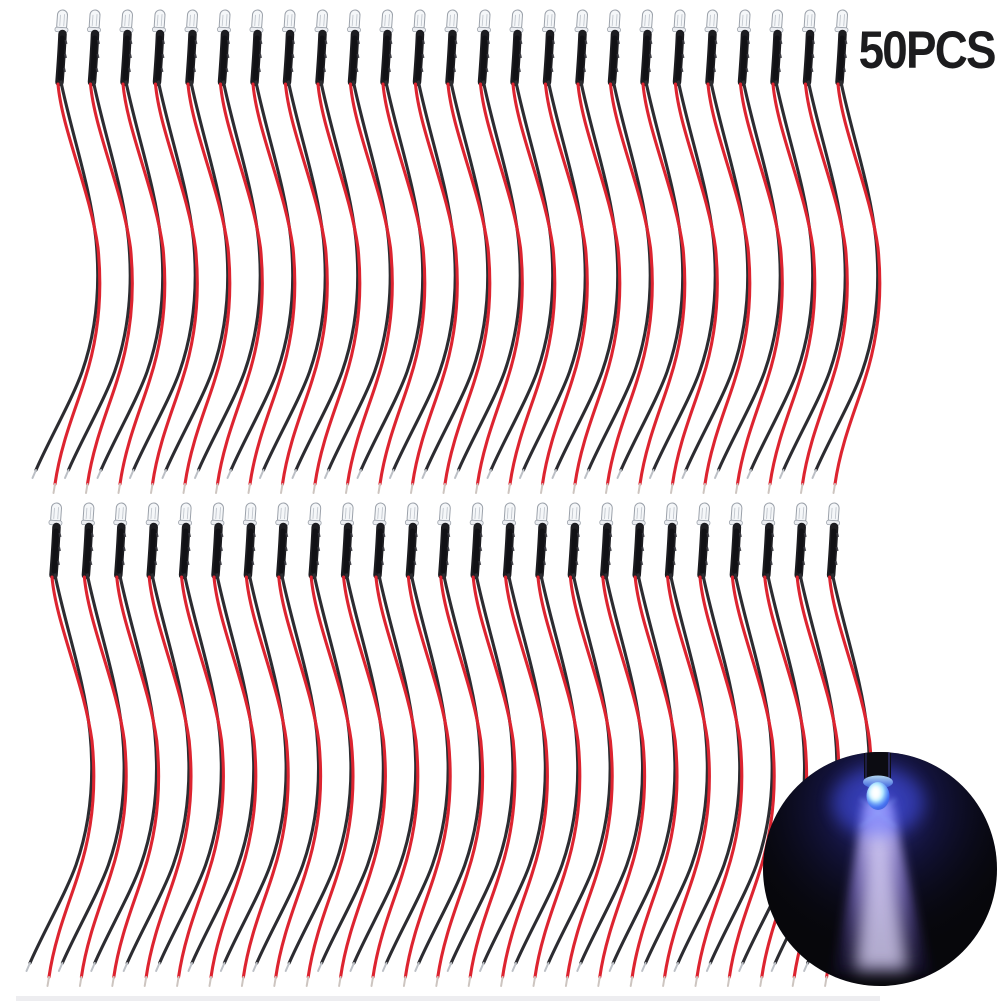 This screenshot has height=1001, width=1001. What do you see at coordinates (927, 50) in the screenshot?
I see `quantity-badge: 50PCS` at bounding box center [927, 50].